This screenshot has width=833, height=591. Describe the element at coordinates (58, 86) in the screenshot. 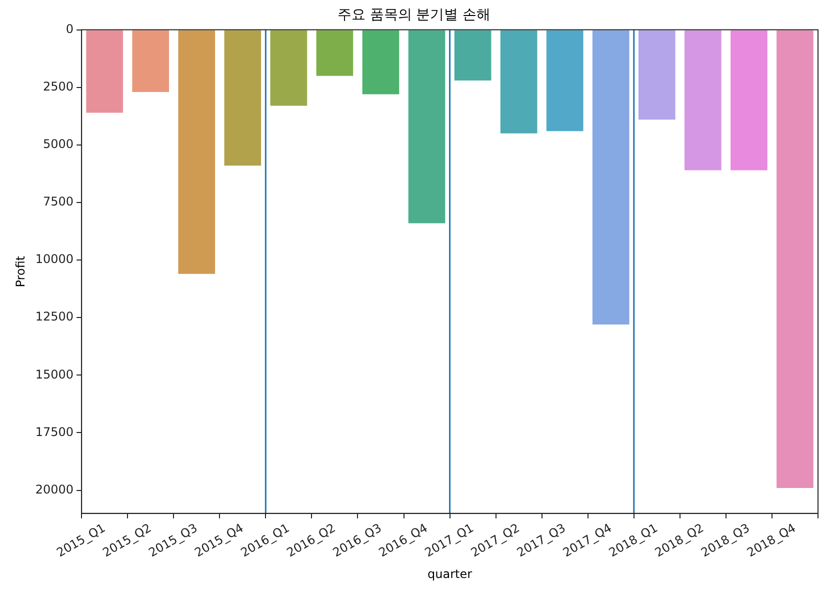

I see `y-tick-label: 2500` at that location.